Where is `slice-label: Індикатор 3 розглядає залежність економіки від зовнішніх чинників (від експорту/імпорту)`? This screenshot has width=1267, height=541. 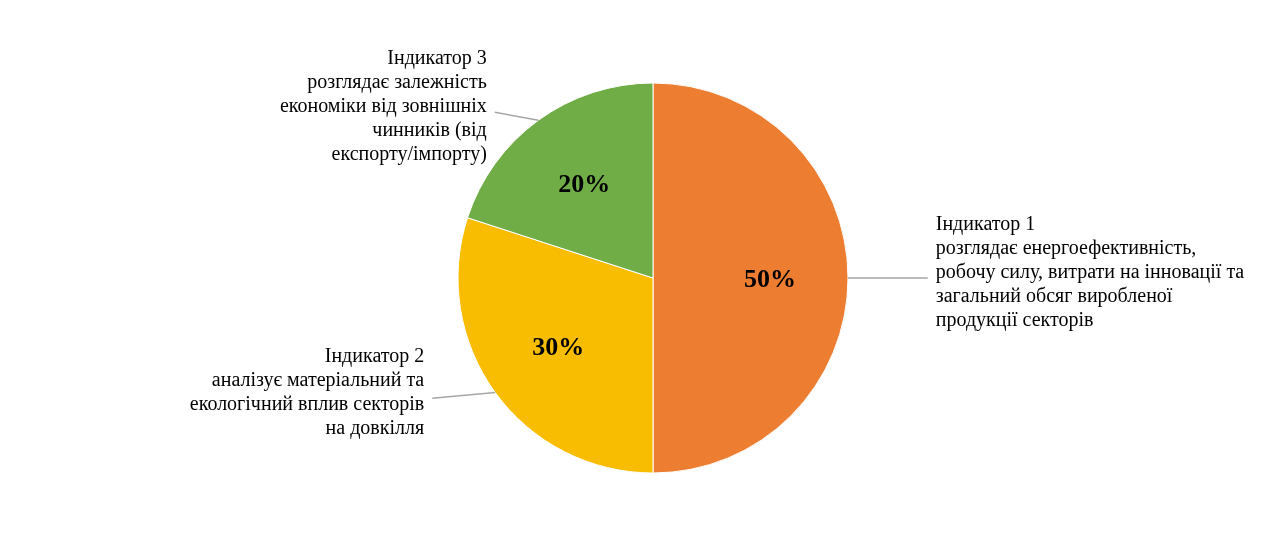
slice-label: Індикатор 3 розглядає залежність економіки від зовнішніх чинників (від експорту/імпорту) is located at coordinates (383, 106).